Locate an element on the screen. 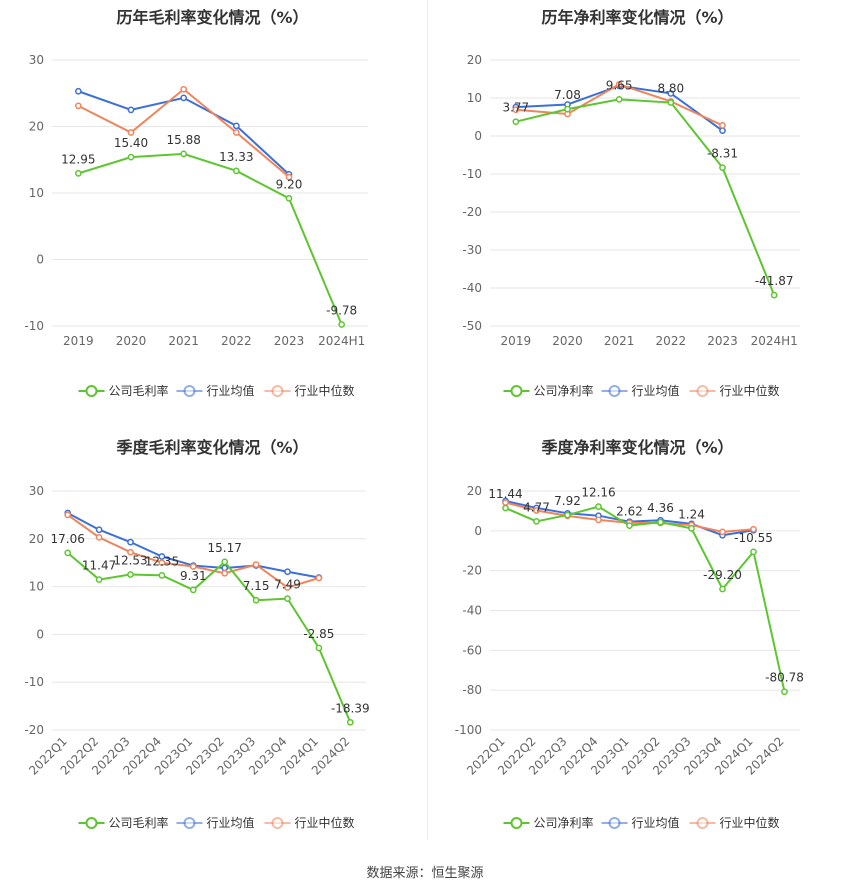  y-tick-label: 10 is located at coordinates (474, 98).